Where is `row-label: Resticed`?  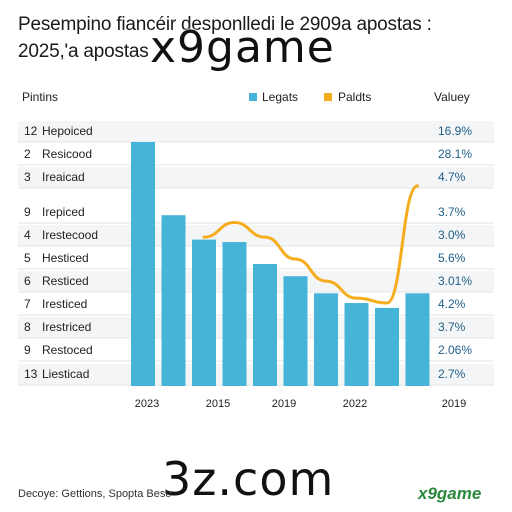
row-label: Resticed is located at coordinates (65, 281).